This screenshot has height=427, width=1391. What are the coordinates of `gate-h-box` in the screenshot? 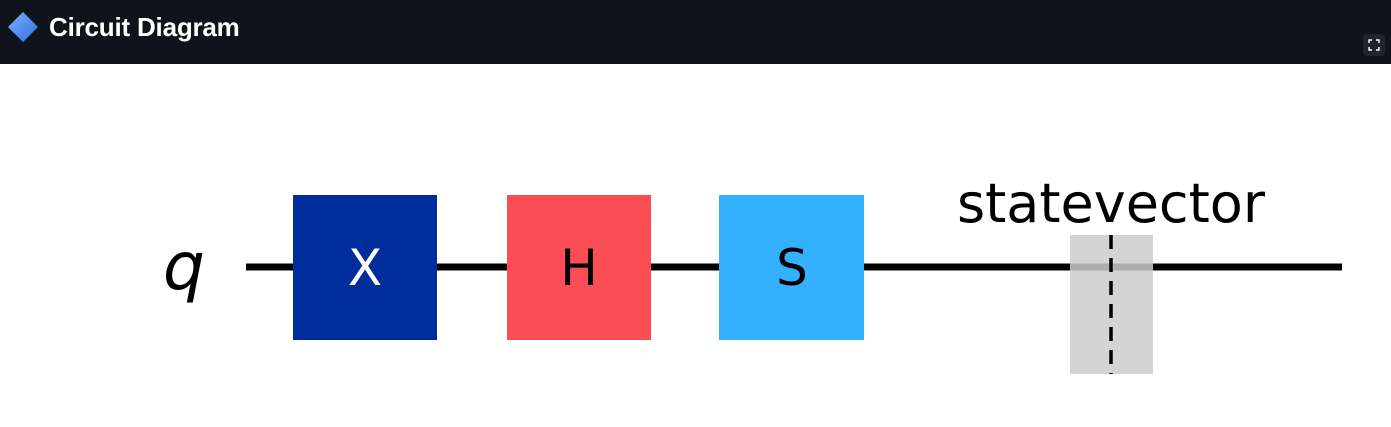 It's located at (579, 267).